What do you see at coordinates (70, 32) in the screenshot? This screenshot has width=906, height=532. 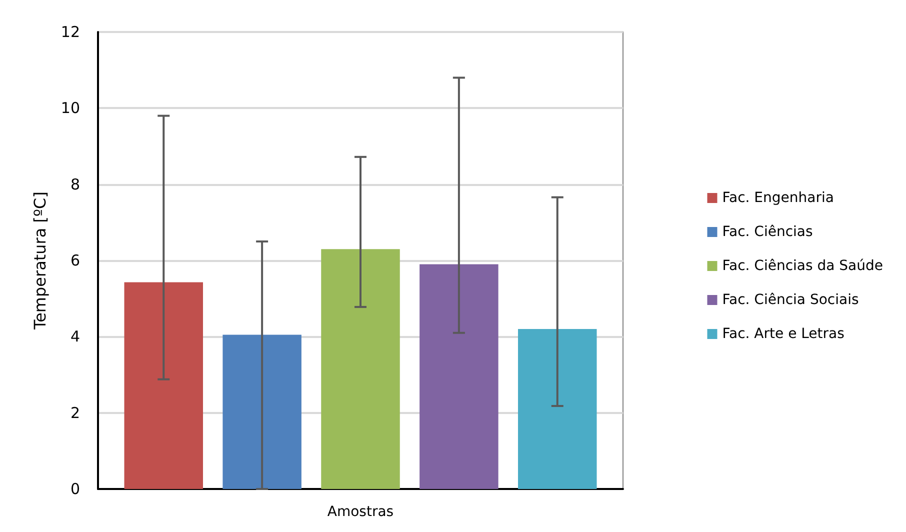 I see `y-tick-label: 12` at bounding box center [70, 32].